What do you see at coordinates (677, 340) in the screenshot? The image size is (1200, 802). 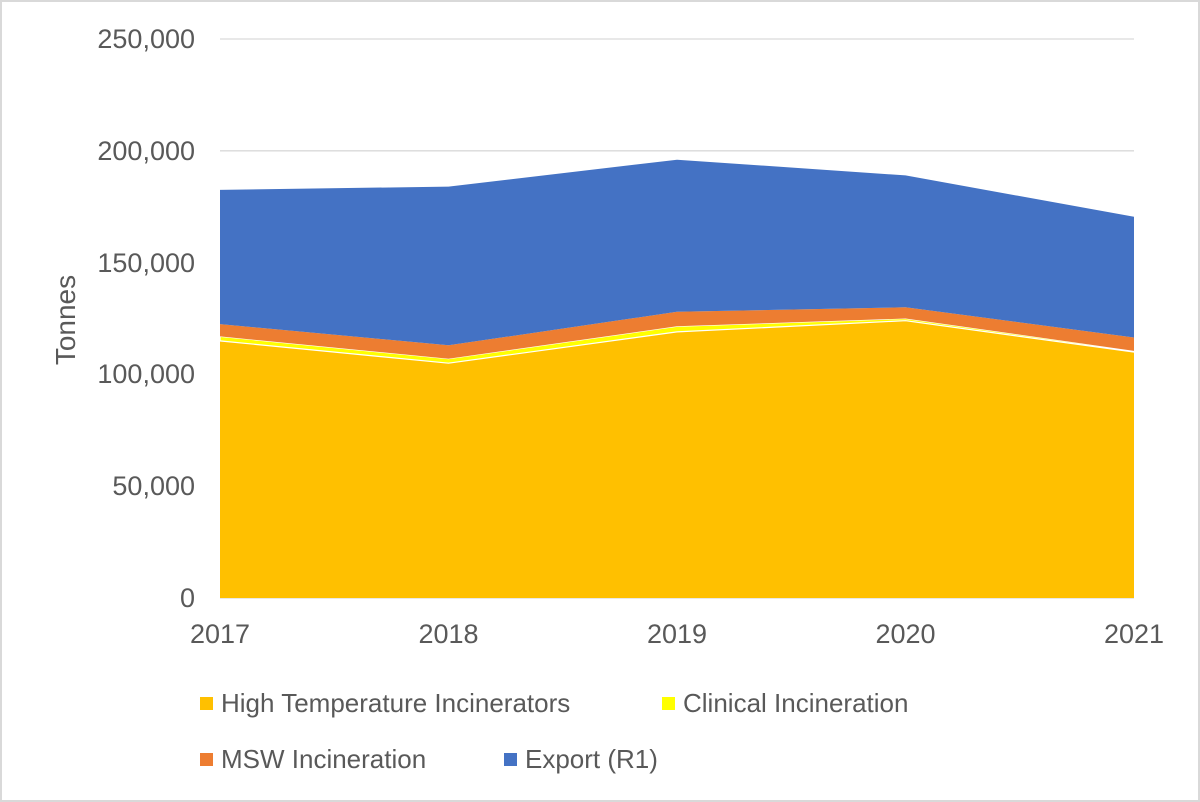 I see `area-clinical-incineration` at bounding box center [677, 340].